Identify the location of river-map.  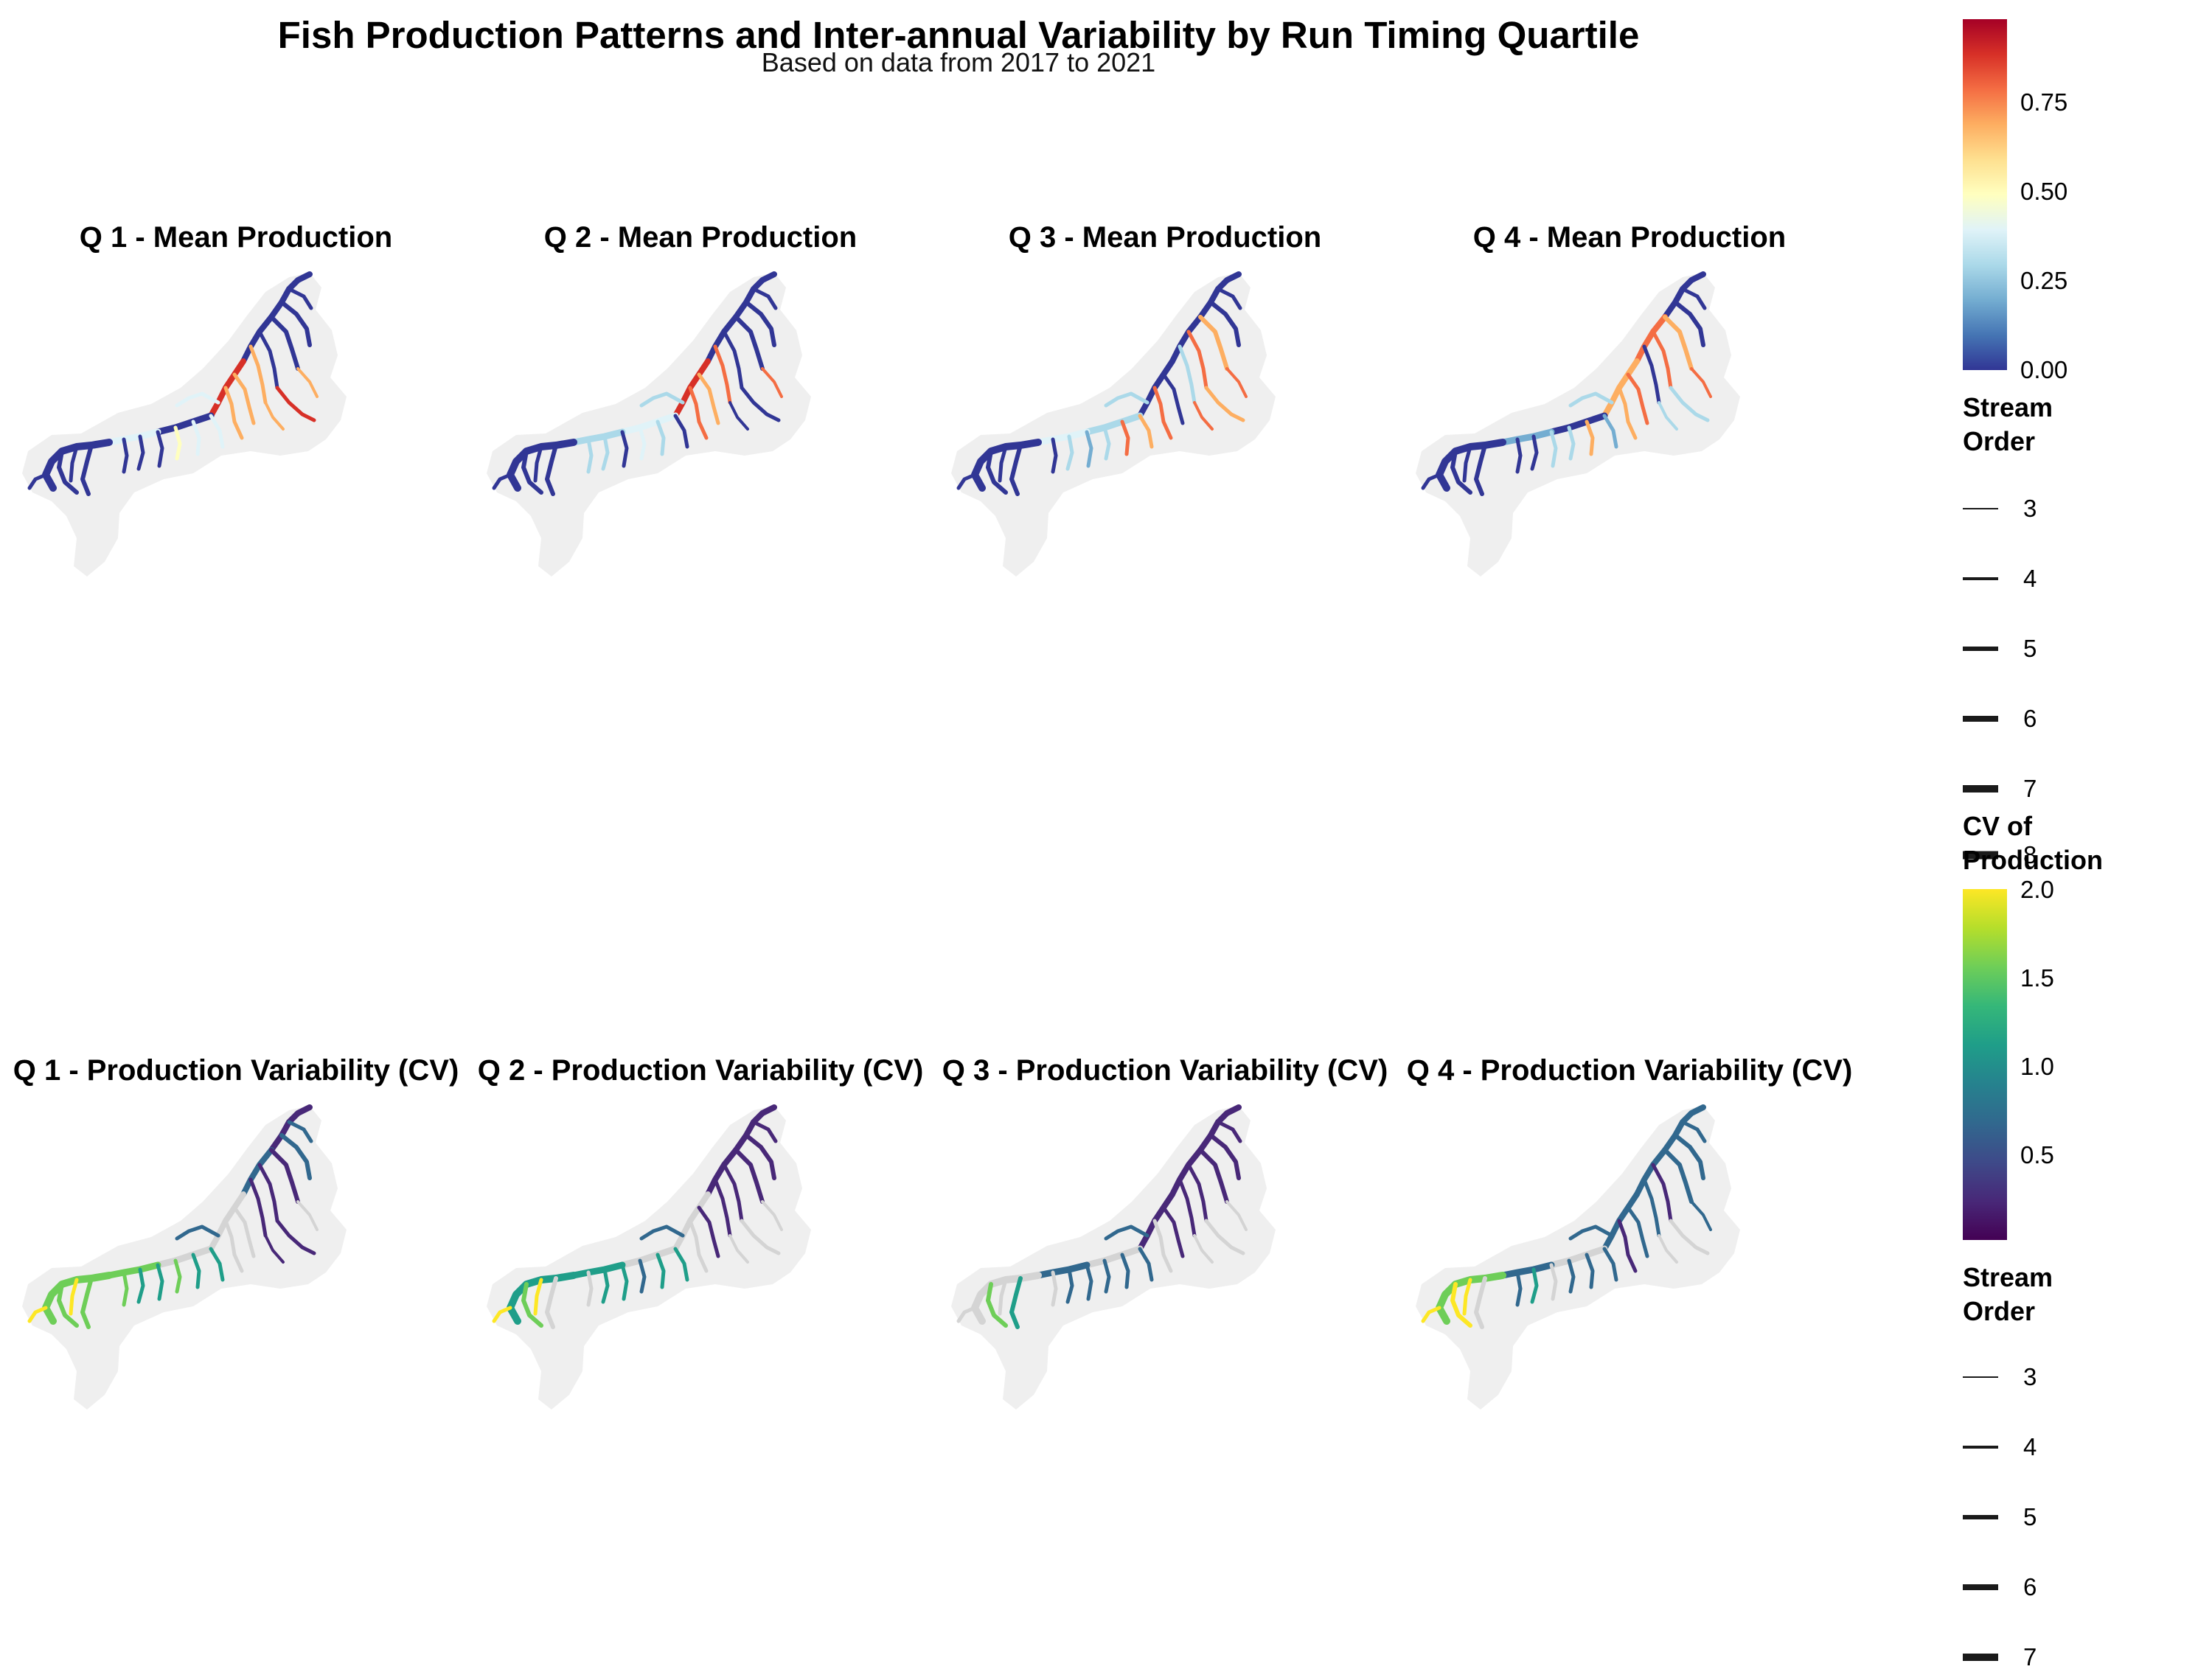
(649, 424).